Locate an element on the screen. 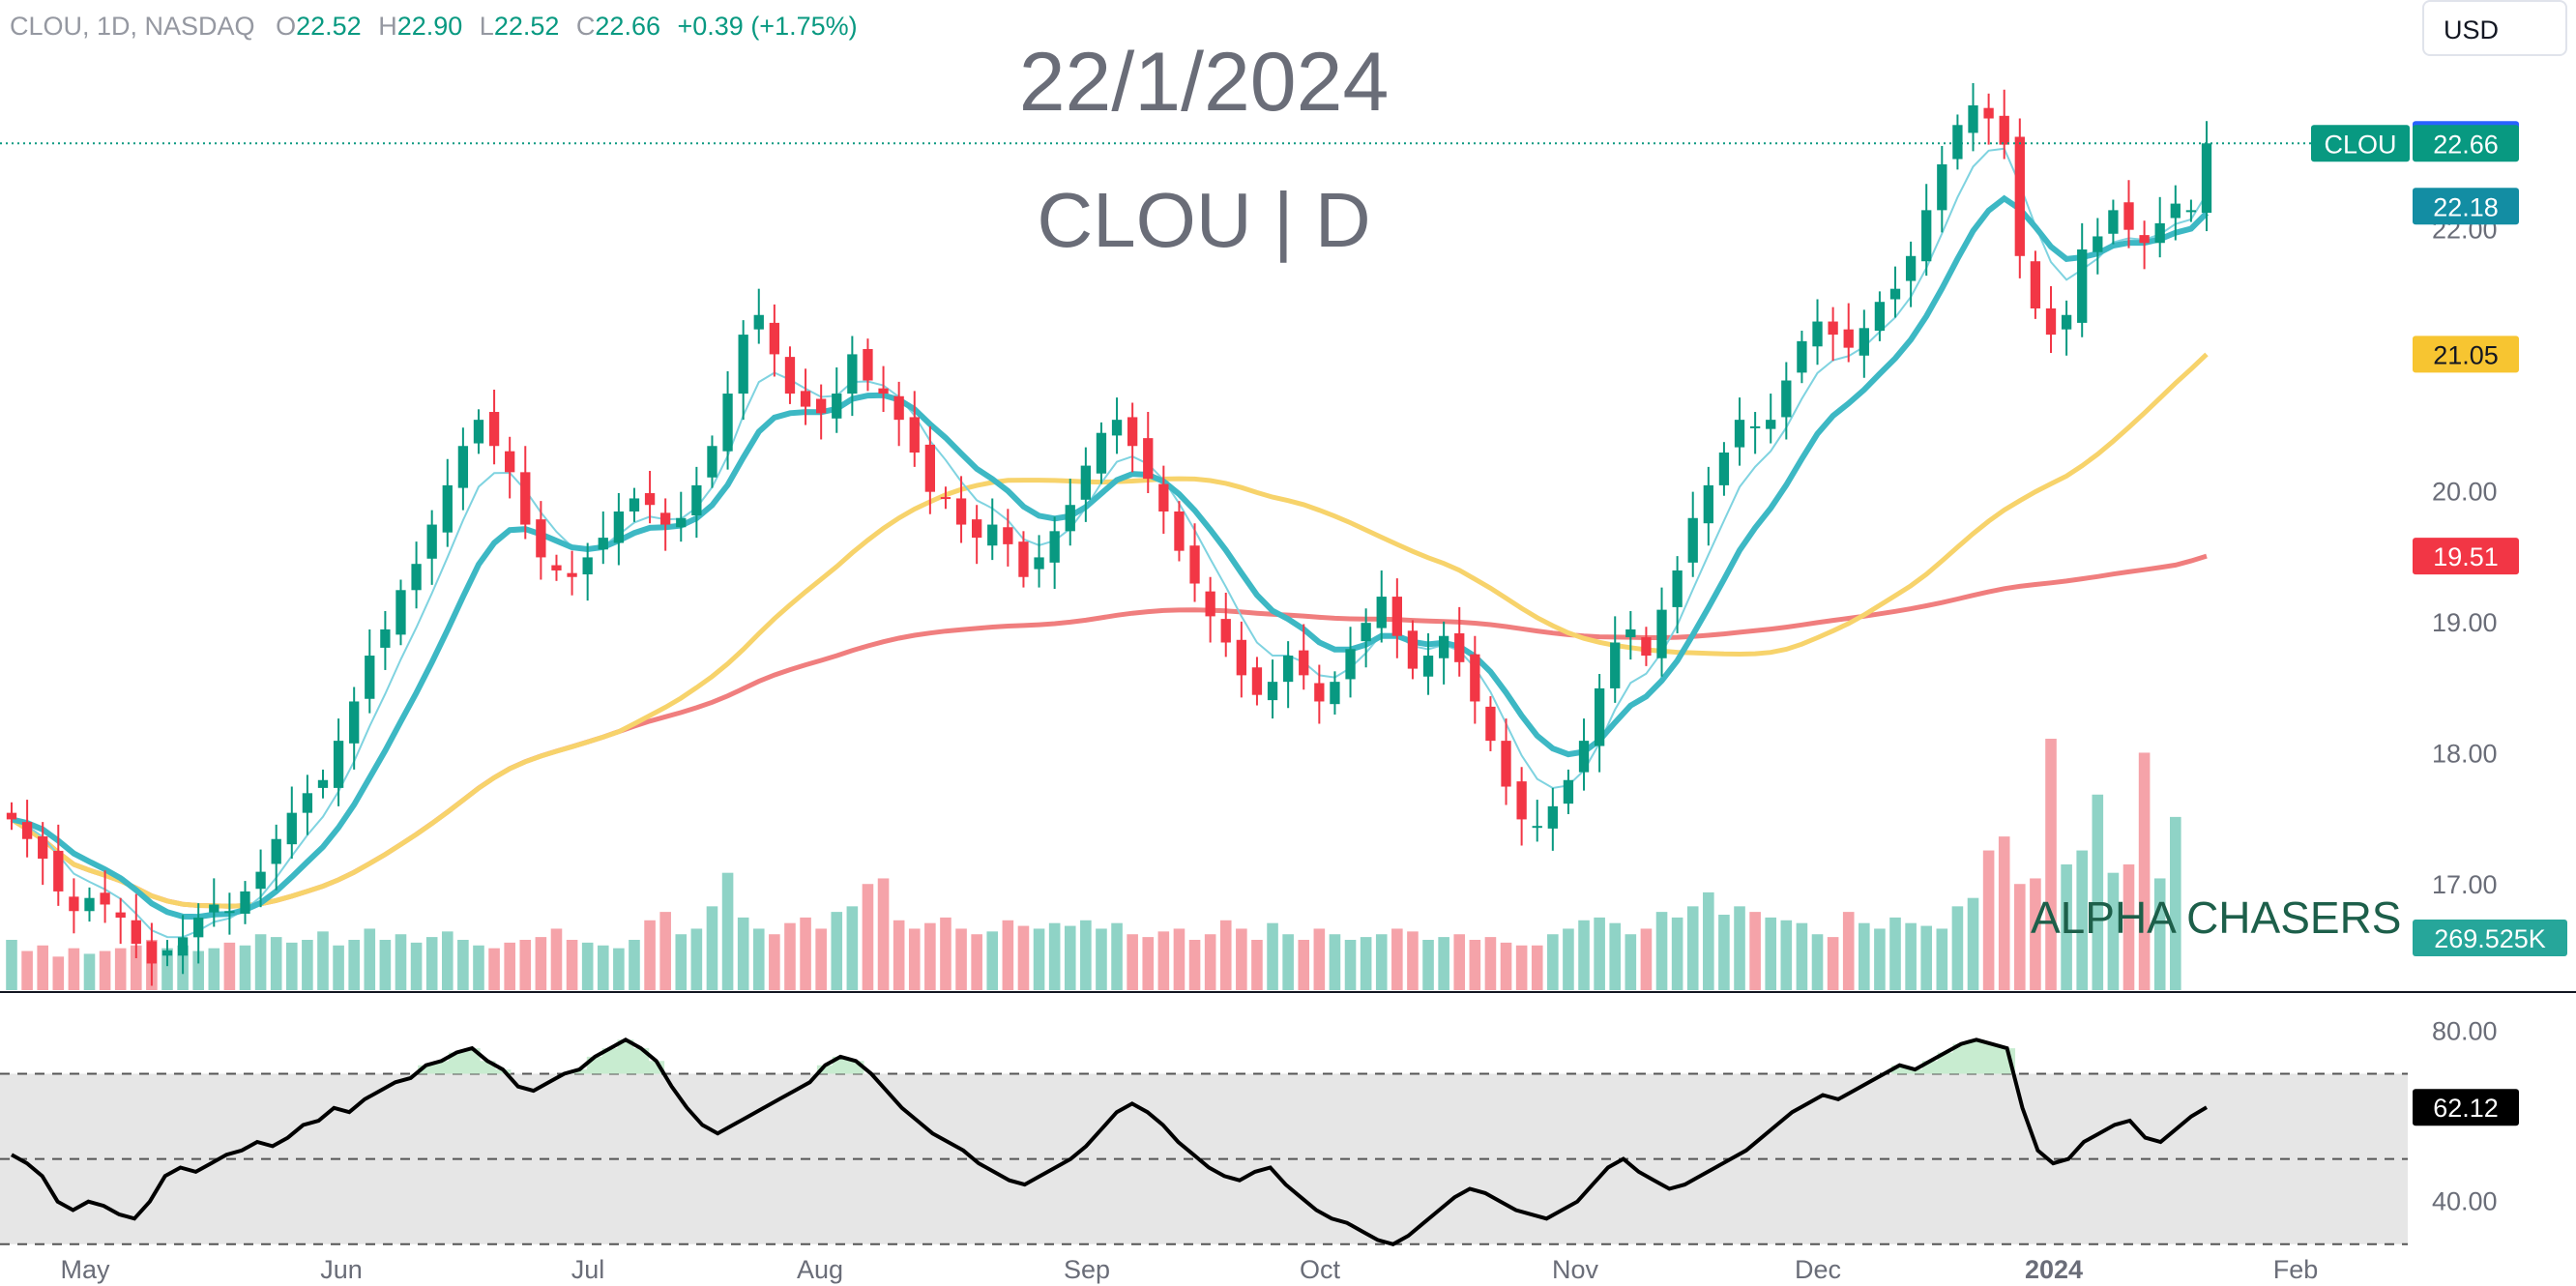  legend-high-label: H is located at coordinates (387, 26).